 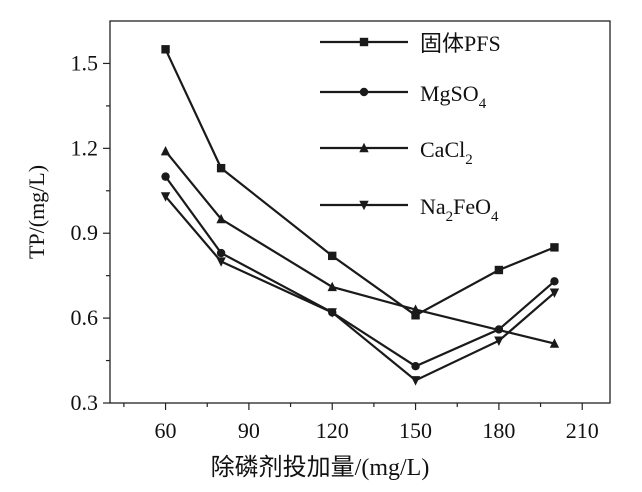 I want to click on legend-label-part: FeO, so click(x=472, y=206).